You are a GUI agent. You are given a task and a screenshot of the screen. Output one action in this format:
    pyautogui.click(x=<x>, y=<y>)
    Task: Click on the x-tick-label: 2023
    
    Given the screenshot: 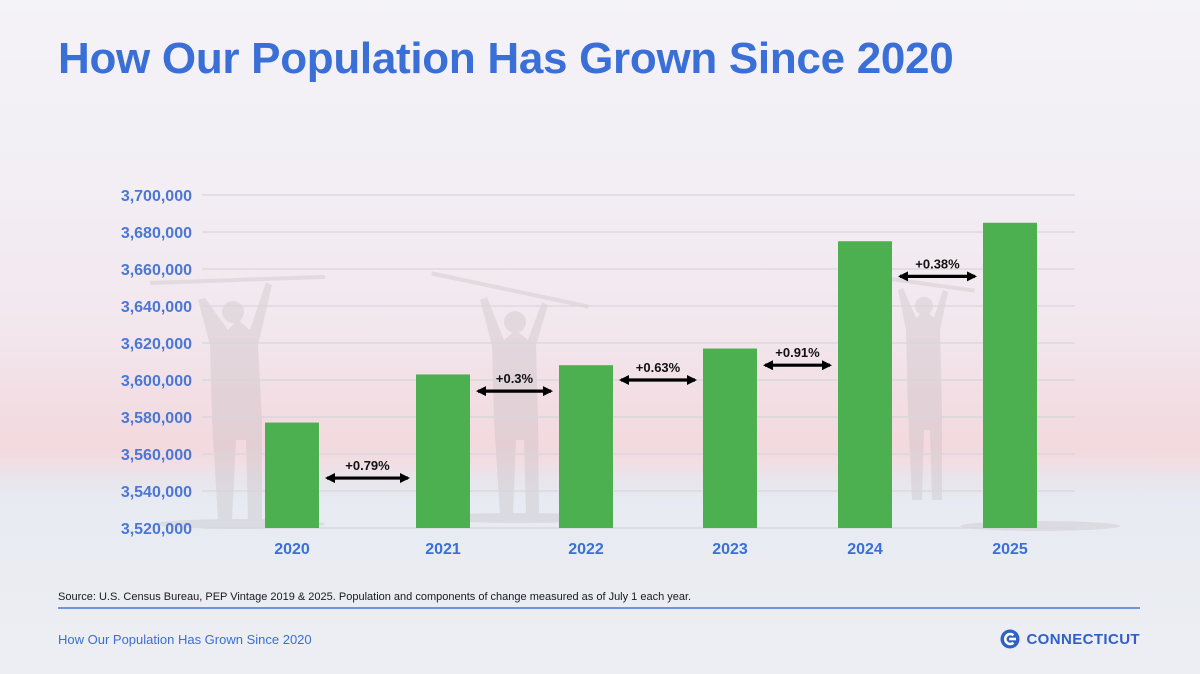 What is the action you would take?
    pyautogui.click(x=730, y=549)
    